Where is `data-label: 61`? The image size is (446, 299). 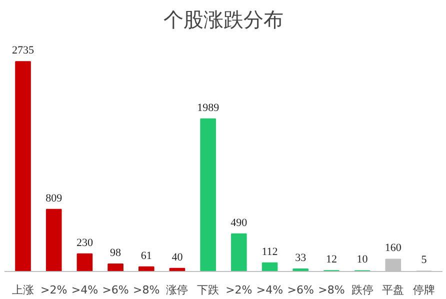 data-label: 61 is located at coordinates (146, 256).